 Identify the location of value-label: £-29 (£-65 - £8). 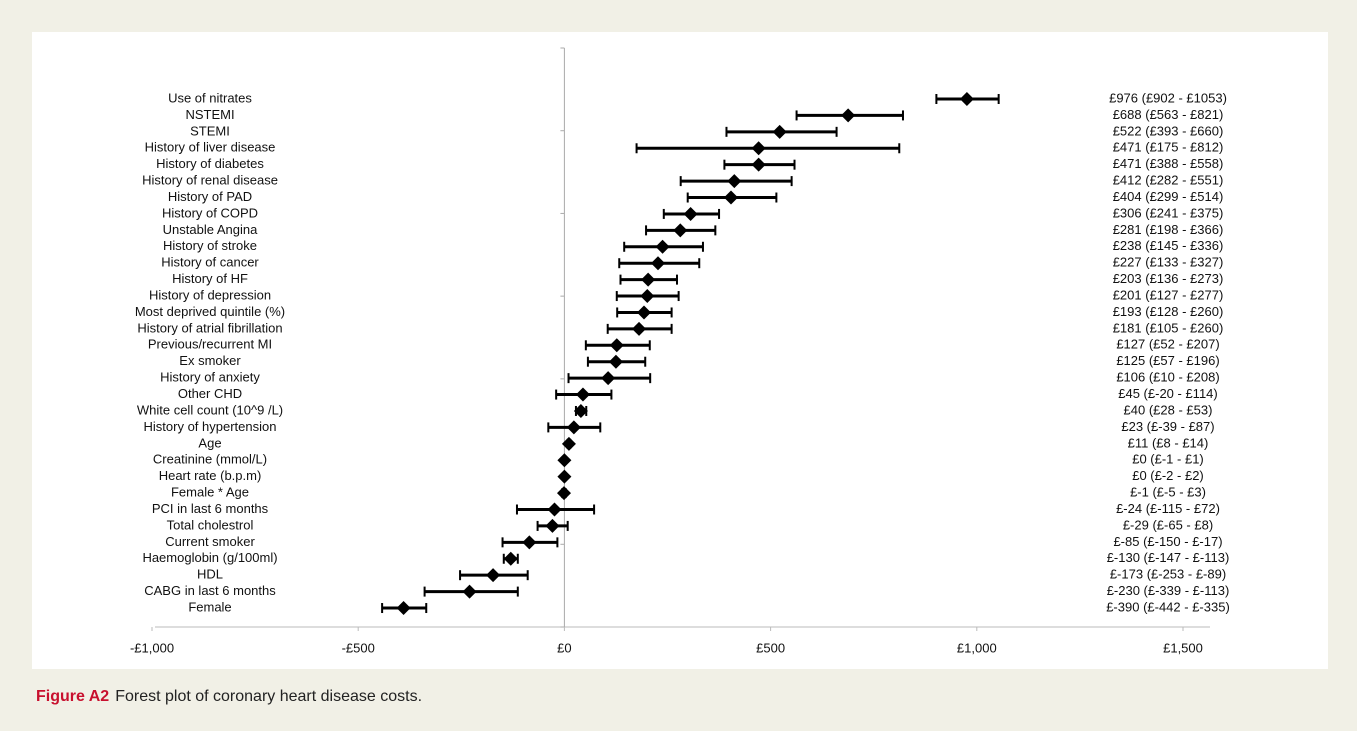
(1168, 524).